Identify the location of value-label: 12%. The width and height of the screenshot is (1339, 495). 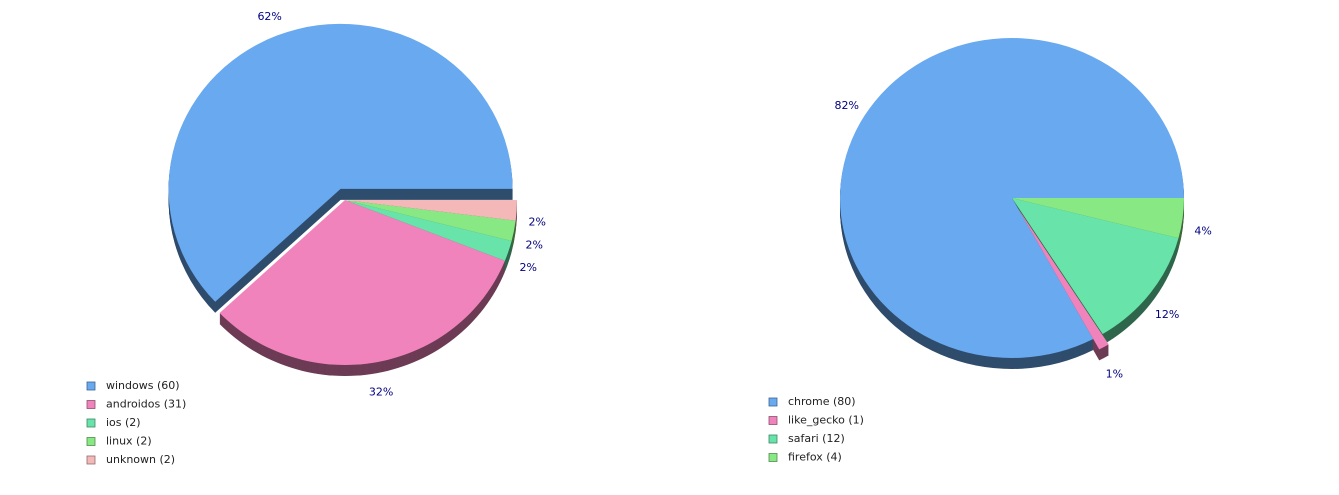
(1167, 314).